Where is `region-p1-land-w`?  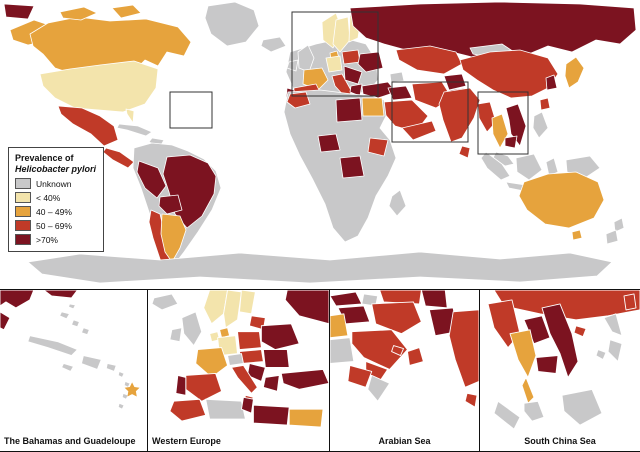
region-p1-land-w is located at coordinates (5, 321).